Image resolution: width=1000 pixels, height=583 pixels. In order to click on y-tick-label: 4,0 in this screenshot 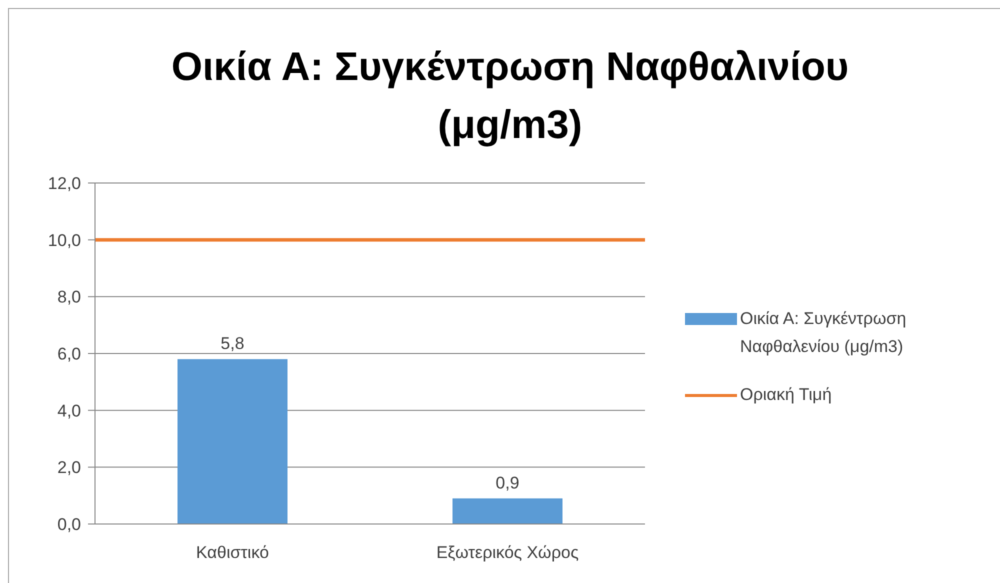, I will do `click(69, 410)`.